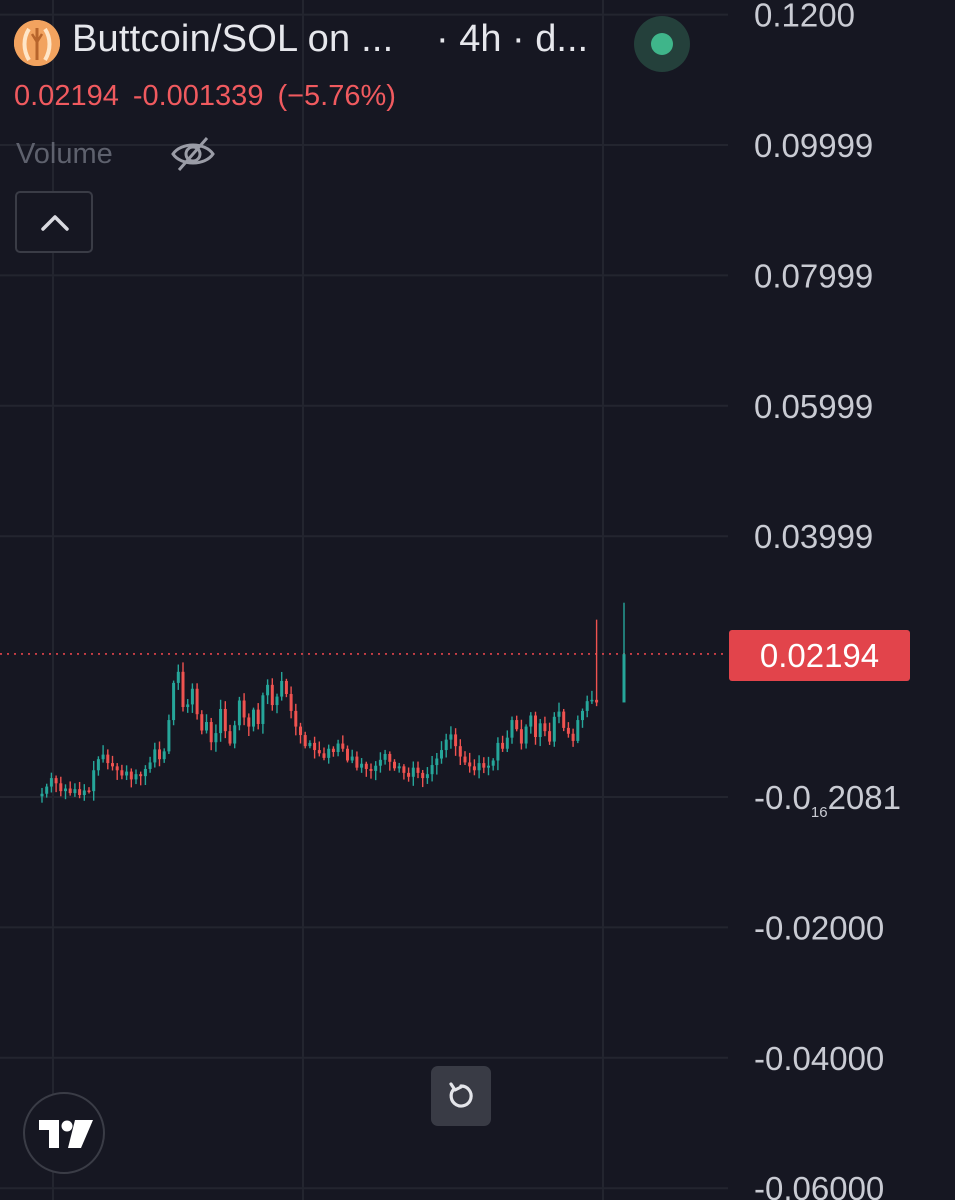 The width and height of the screenshot is (955, 1200). What do you see at coordinates (813, 145) in the screenshot?
I see `price-axis-tick-label: 0.09999` at bounding box center [813, 145].